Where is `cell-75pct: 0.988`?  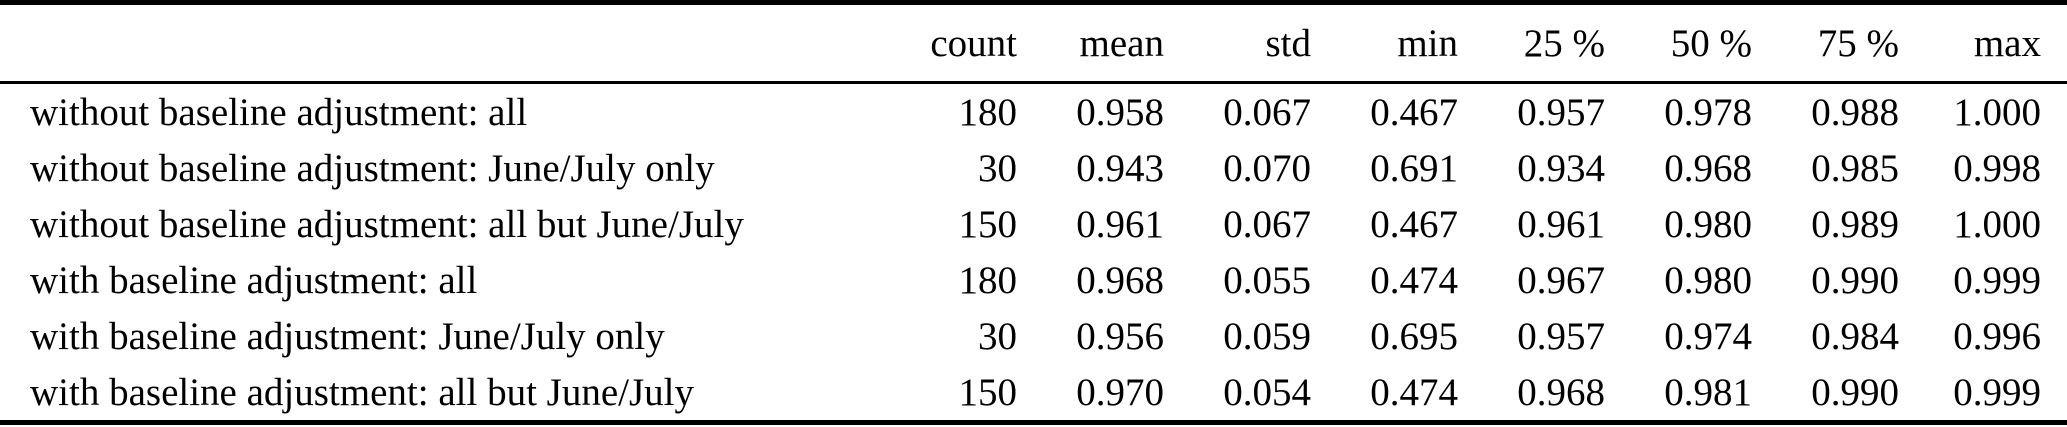
cell-75pct: 0.988 is located at coordinates (1855, 112).